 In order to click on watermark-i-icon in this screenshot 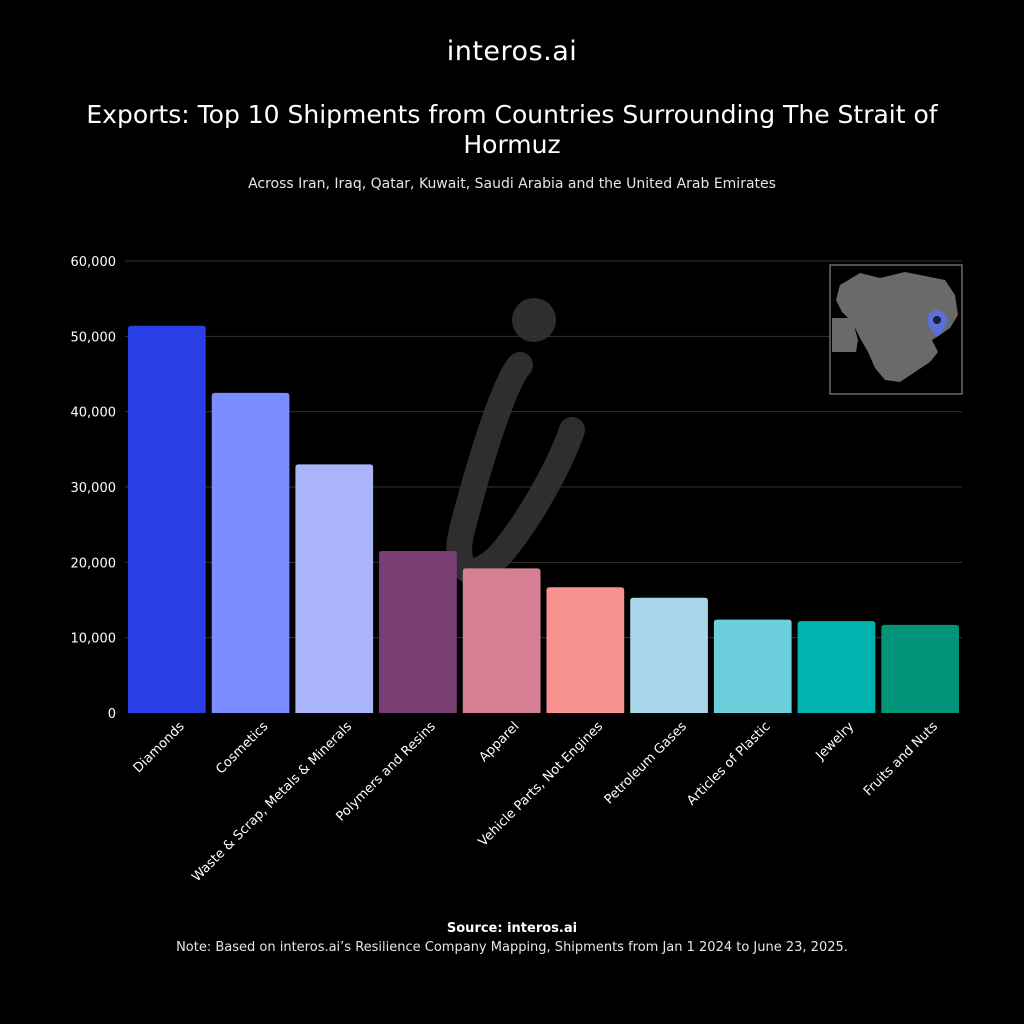, I will do `click(515, 441)`.